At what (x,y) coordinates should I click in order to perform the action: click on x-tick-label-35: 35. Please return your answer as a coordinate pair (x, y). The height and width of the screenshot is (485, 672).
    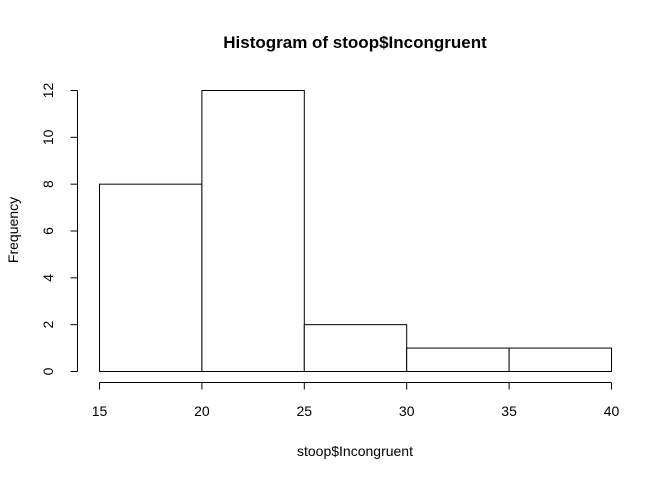
    Looking at the image, I should click on (509, 411).